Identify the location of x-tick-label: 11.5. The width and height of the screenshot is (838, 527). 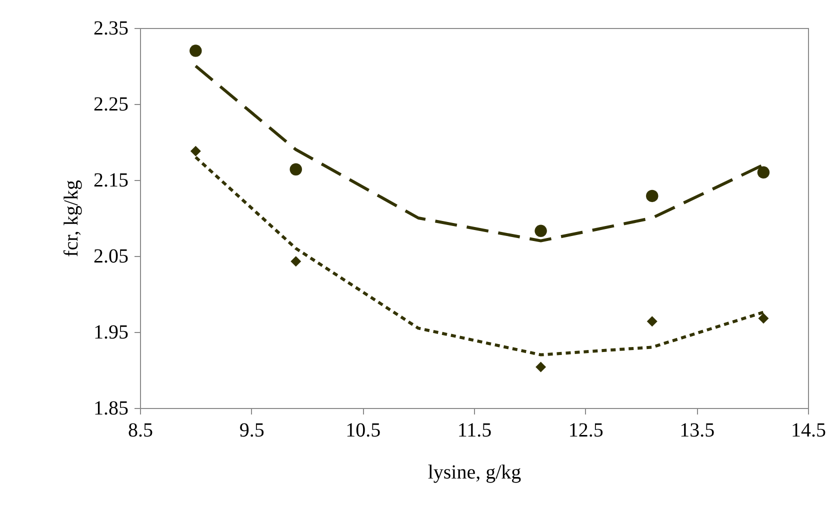
(474, 431).